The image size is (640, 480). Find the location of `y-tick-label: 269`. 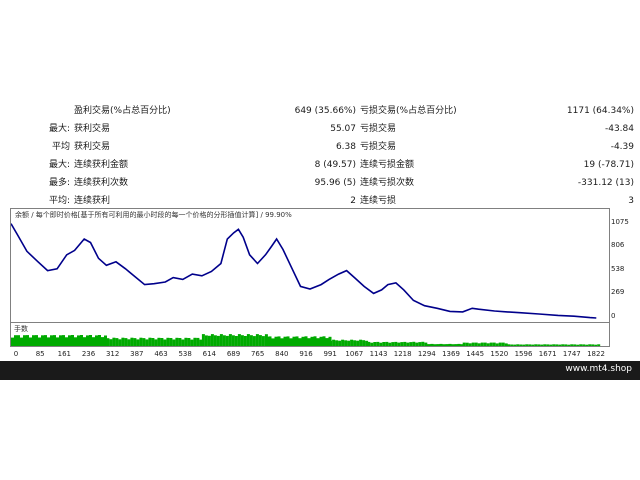

y-tick-label: 269 is located at coordinates (618, 292).